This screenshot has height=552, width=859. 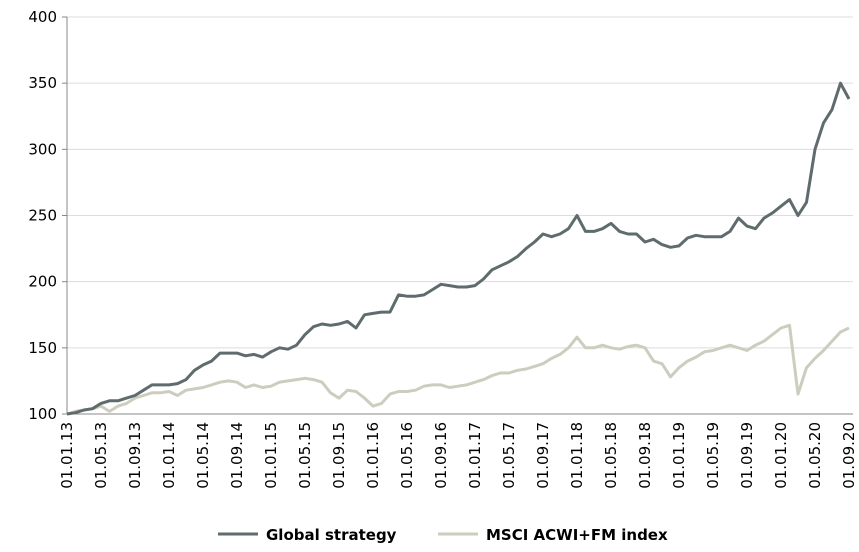 I want to click on x-tick-label: 01.01.20, so click(x=781, y=455).